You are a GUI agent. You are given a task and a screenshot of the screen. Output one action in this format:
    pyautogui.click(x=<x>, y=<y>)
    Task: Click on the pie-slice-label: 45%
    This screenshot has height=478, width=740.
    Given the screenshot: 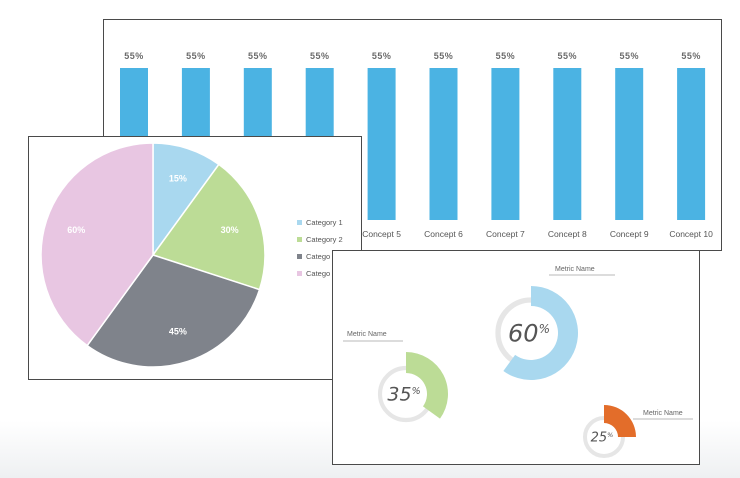 What is the action you would take?
    pyautogui.click(x=178, y=332)
    